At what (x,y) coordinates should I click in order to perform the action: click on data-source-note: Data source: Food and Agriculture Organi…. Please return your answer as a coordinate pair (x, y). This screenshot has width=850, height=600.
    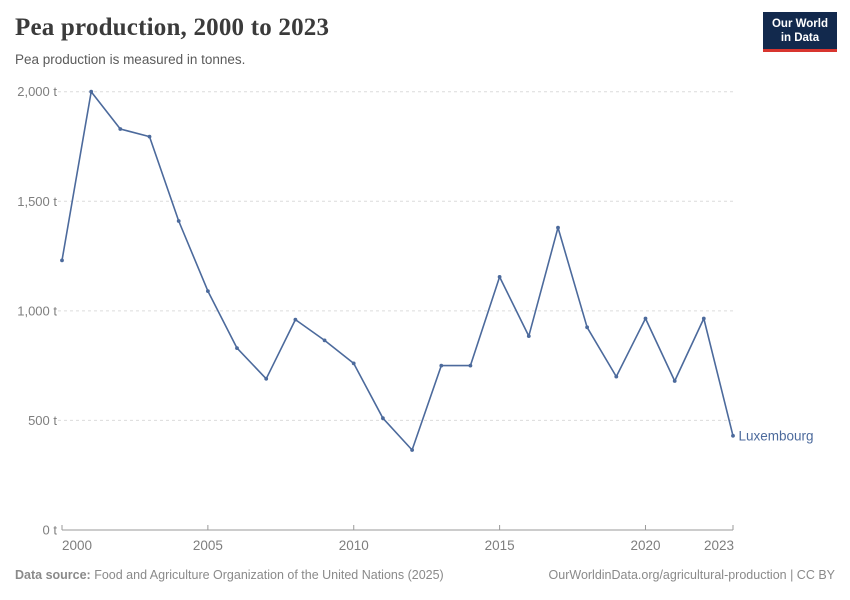
    Looking at the image, I should click on (229, 575).